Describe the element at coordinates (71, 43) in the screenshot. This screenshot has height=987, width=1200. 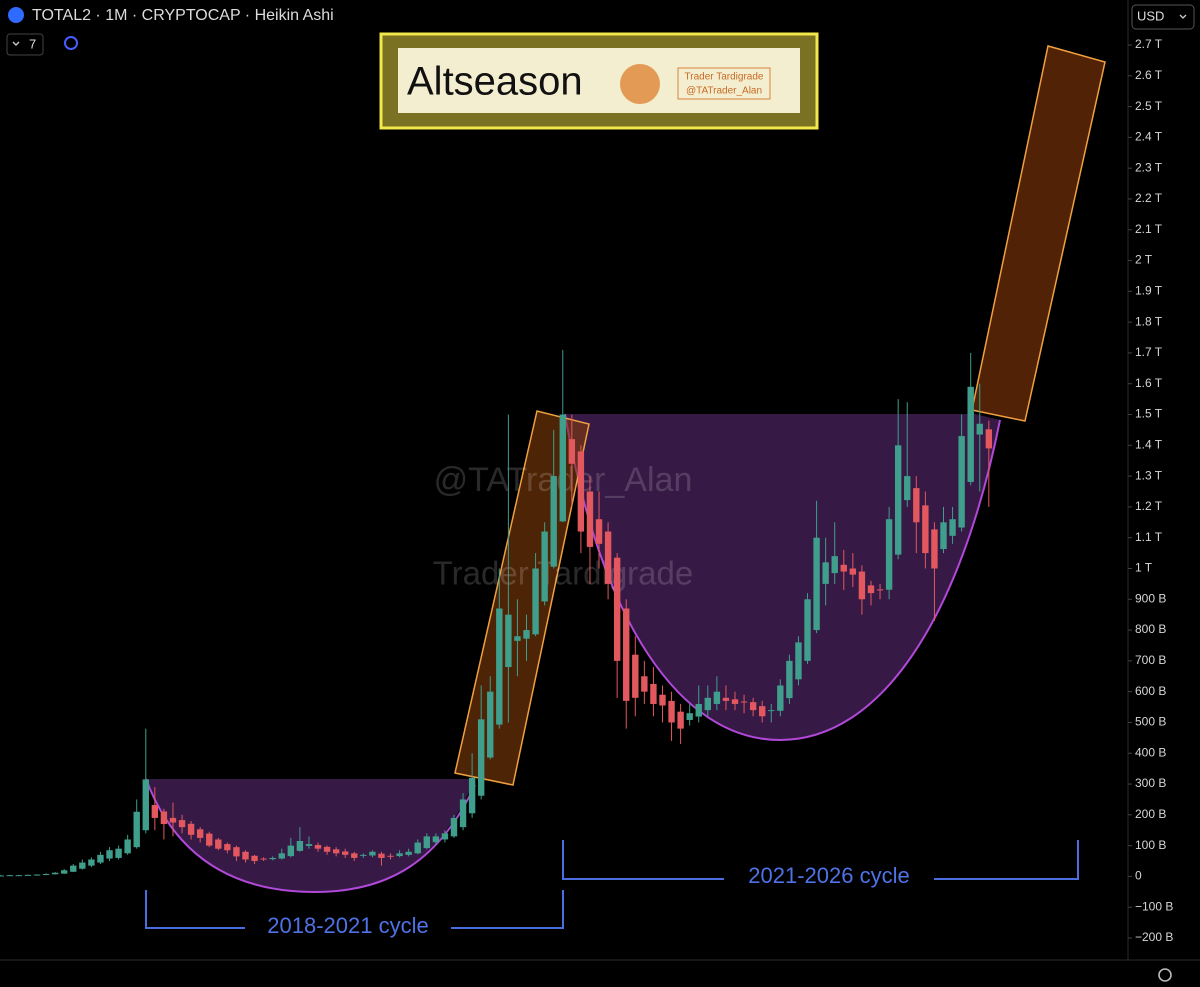
I see `refresh-icon` at that location.